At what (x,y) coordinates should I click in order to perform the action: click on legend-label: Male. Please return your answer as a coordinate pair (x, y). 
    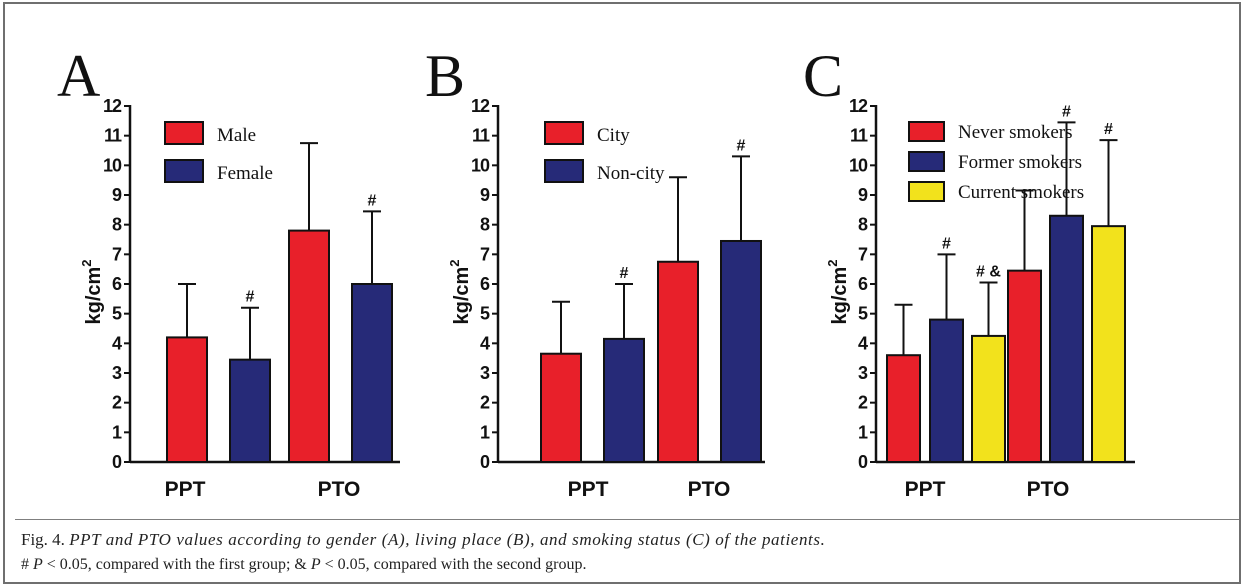
    Looking at the image, I should click on (236, 135).